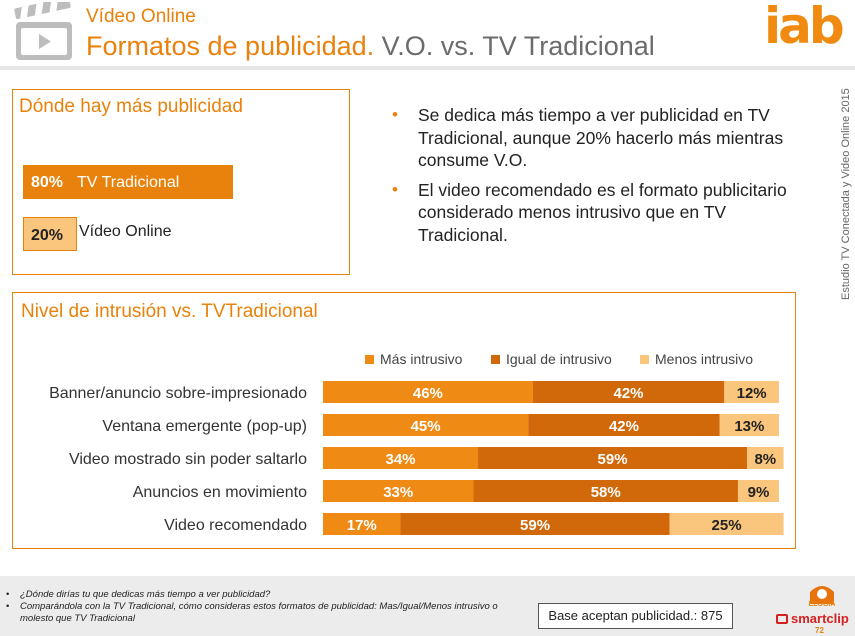 Image resolution: width=855 pixels, height=636 pixels. I want to click on data-label: 9%, so click(759, 492).